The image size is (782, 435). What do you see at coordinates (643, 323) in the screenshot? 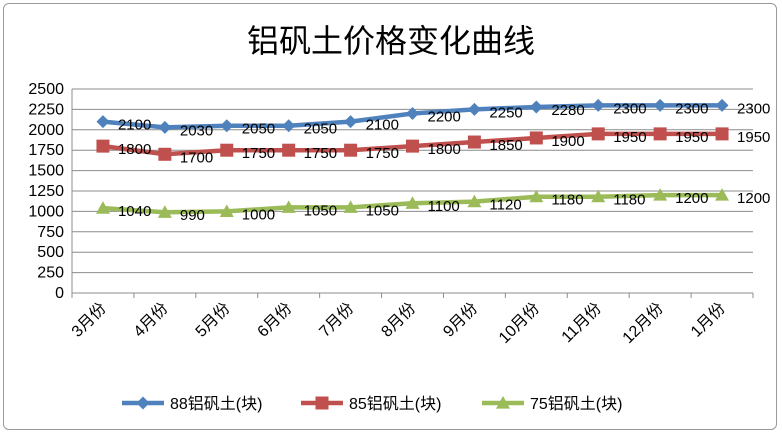
I see `x-tick-label: 12月份` at bounding box center [643, 323].